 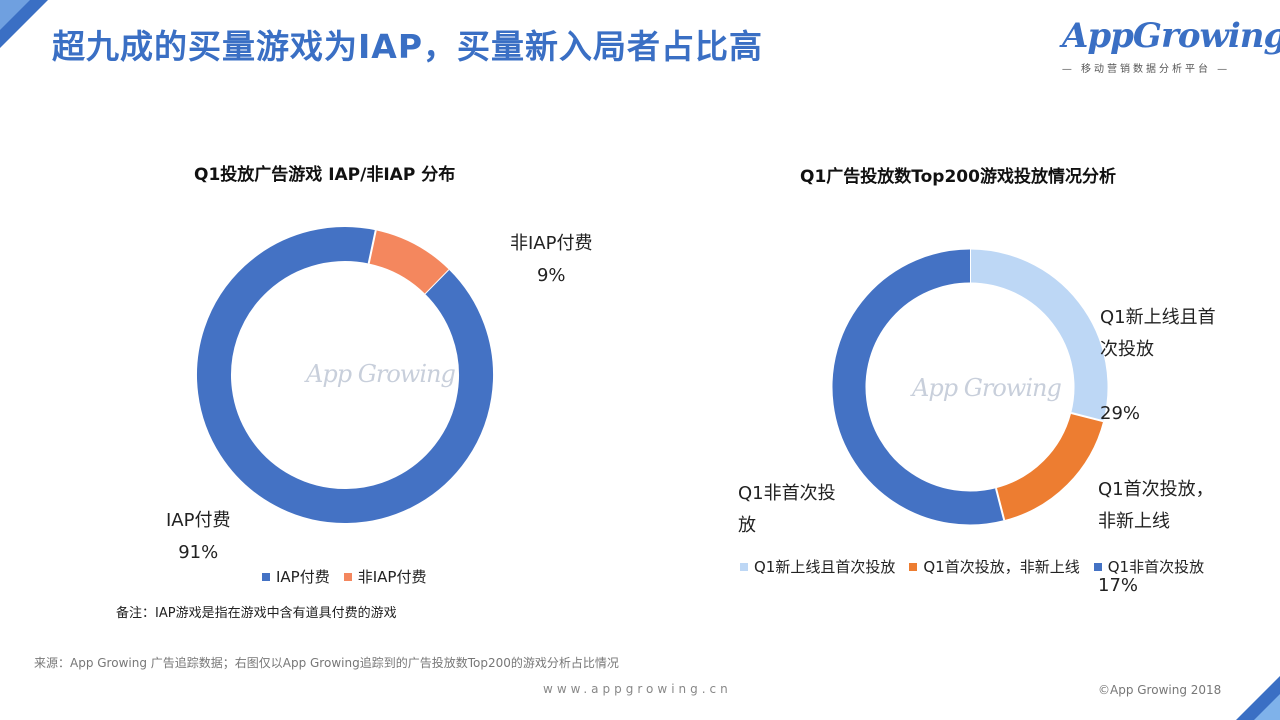 What do you see at coordinates (1171, 36) in the screenshot?
I see `brand-name: AppGrowing` at bounding box center [1171, 36].